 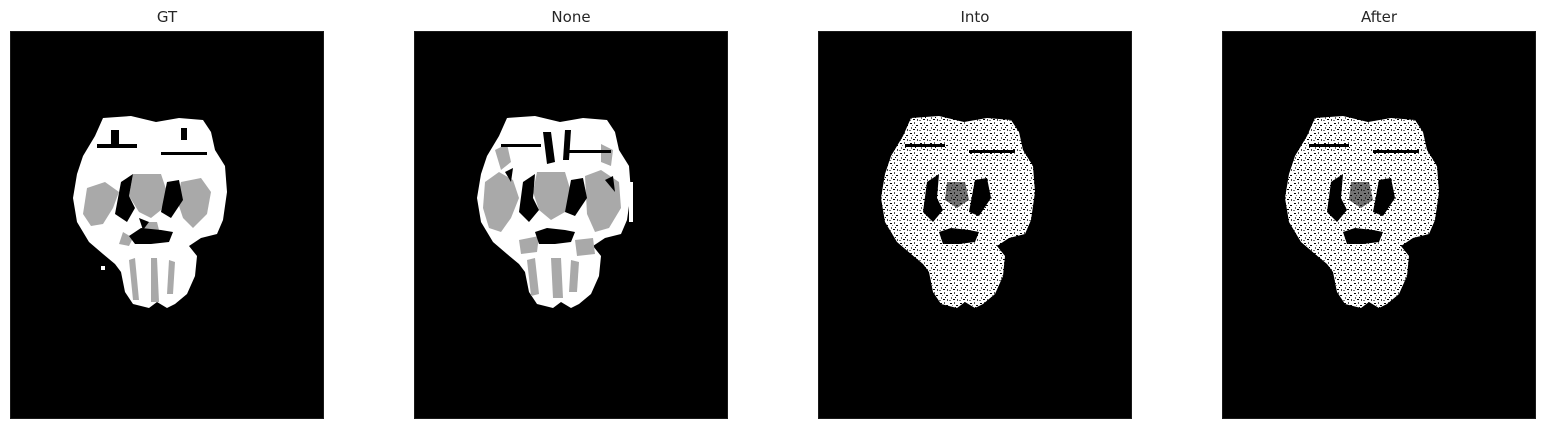 What do you see at coordinates (958, 212) in the screenshot?
I see `brain-segmentation-into` at bounding box center [958, 212].